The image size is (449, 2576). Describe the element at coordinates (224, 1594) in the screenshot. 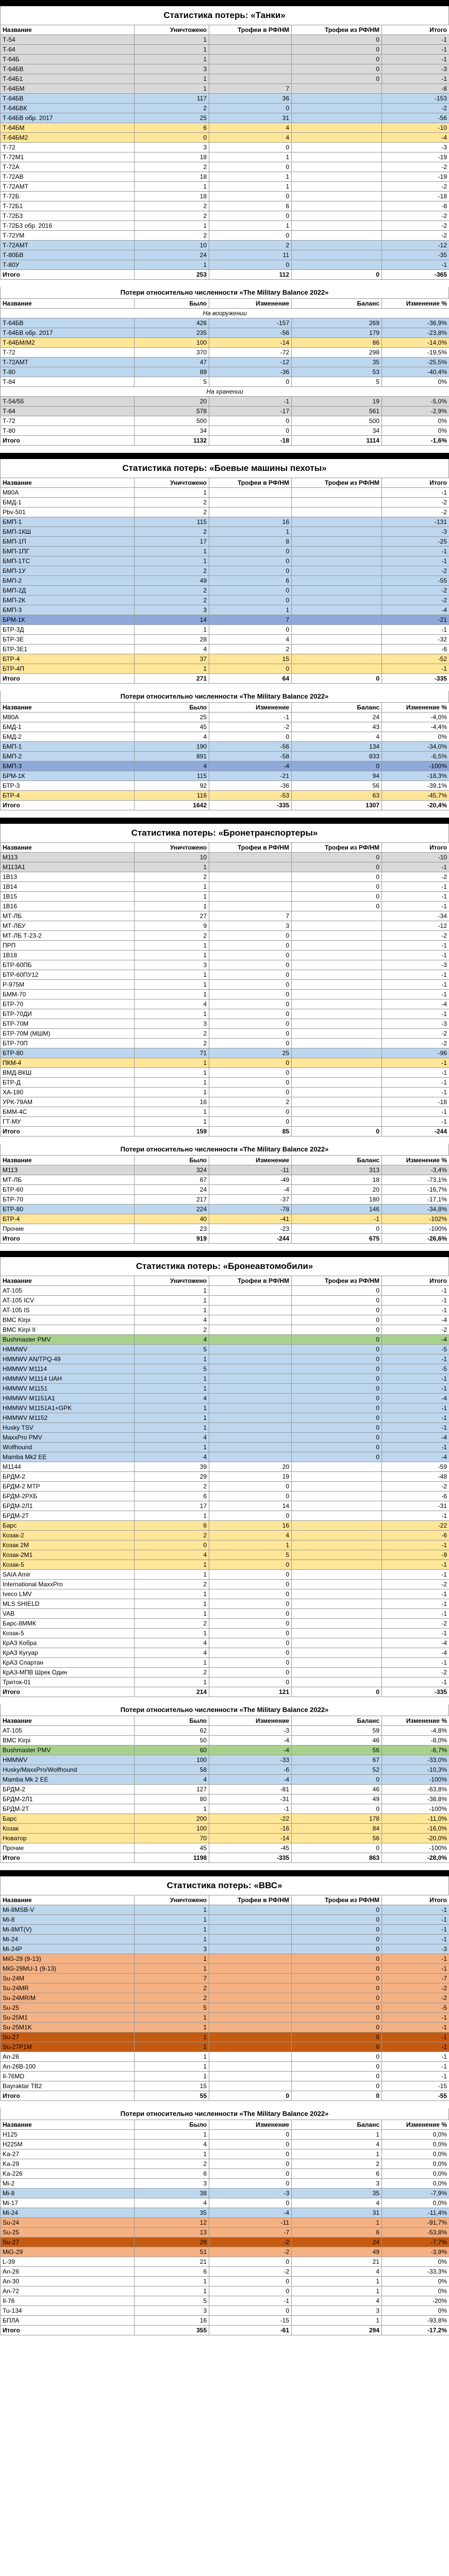

I see `table-row: Iveco LMV 1 0 -1` at that location.